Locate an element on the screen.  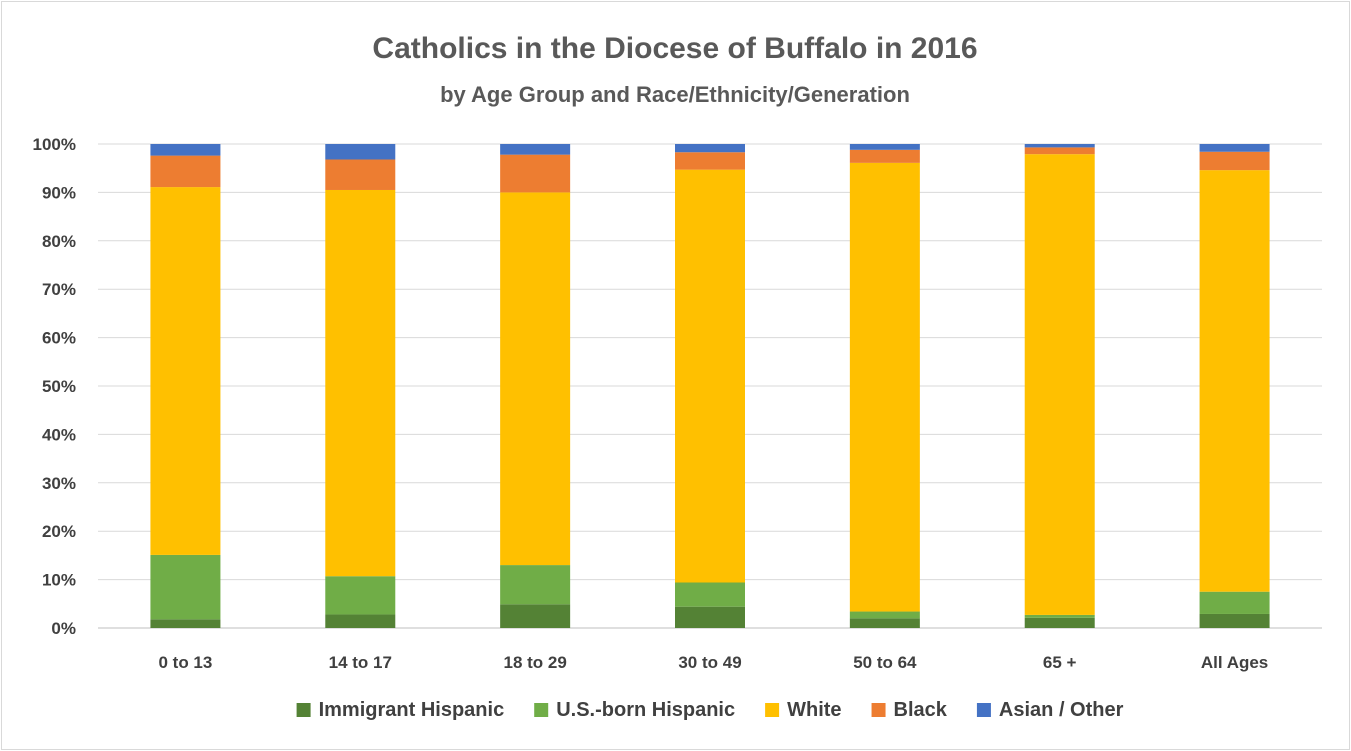
y-tick-label: 40% is located at coordinates (59, 434).